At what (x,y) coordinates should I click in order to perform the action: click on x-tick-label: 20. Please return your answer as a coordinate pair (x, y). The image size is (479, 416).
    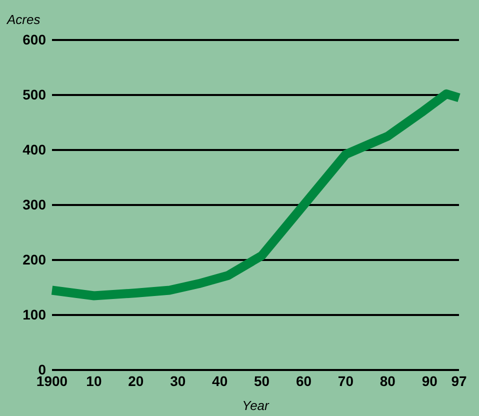
    Looking at the image, I should click on (136, 380).